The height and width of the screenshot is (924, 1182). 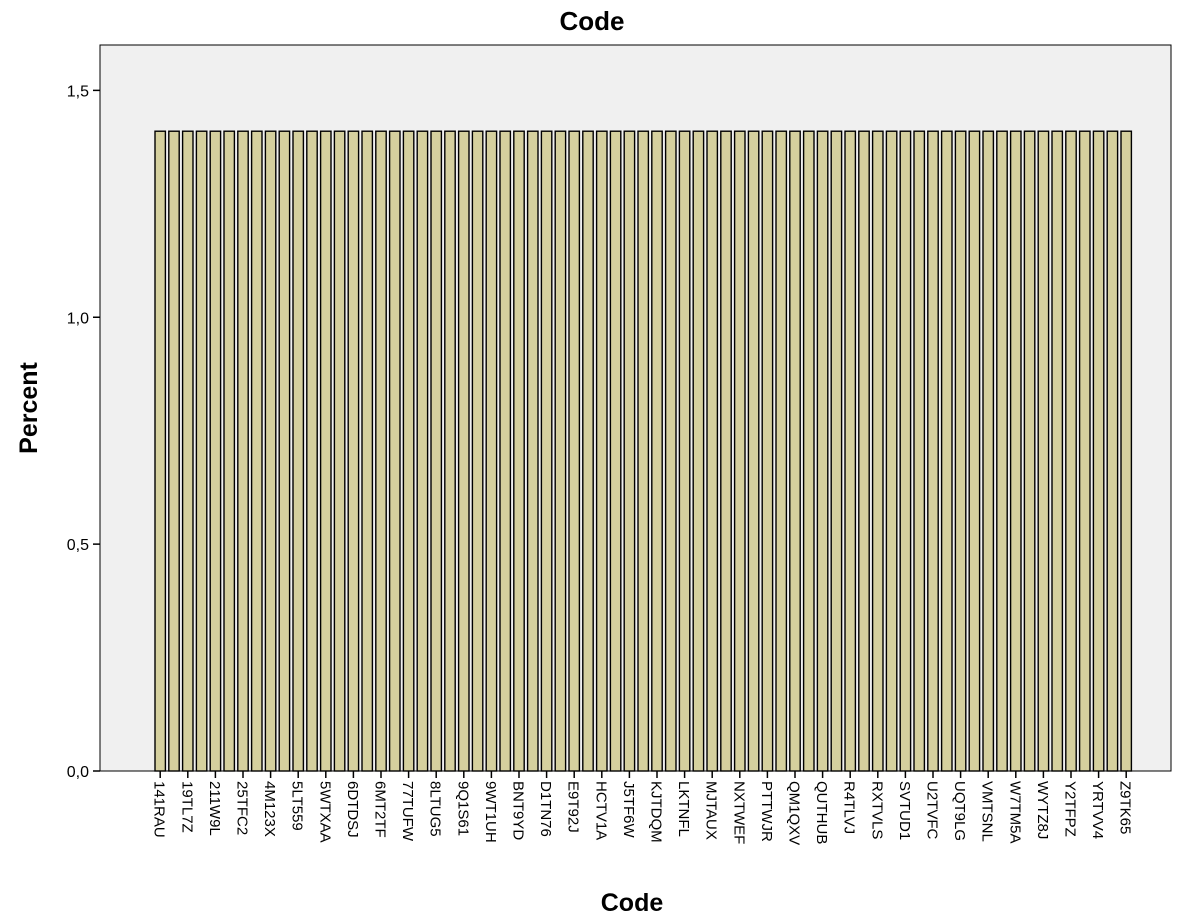 I want to click on x-tick-label: U2TVFC, so click(x=932, y=810).